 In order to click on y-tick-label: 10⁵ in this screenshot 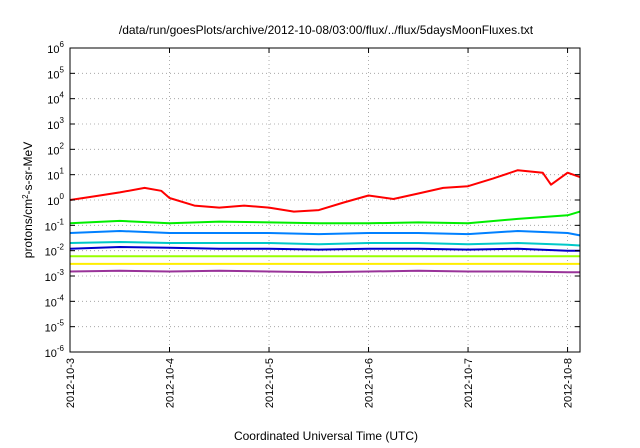, I will do `click(55, 73)`.